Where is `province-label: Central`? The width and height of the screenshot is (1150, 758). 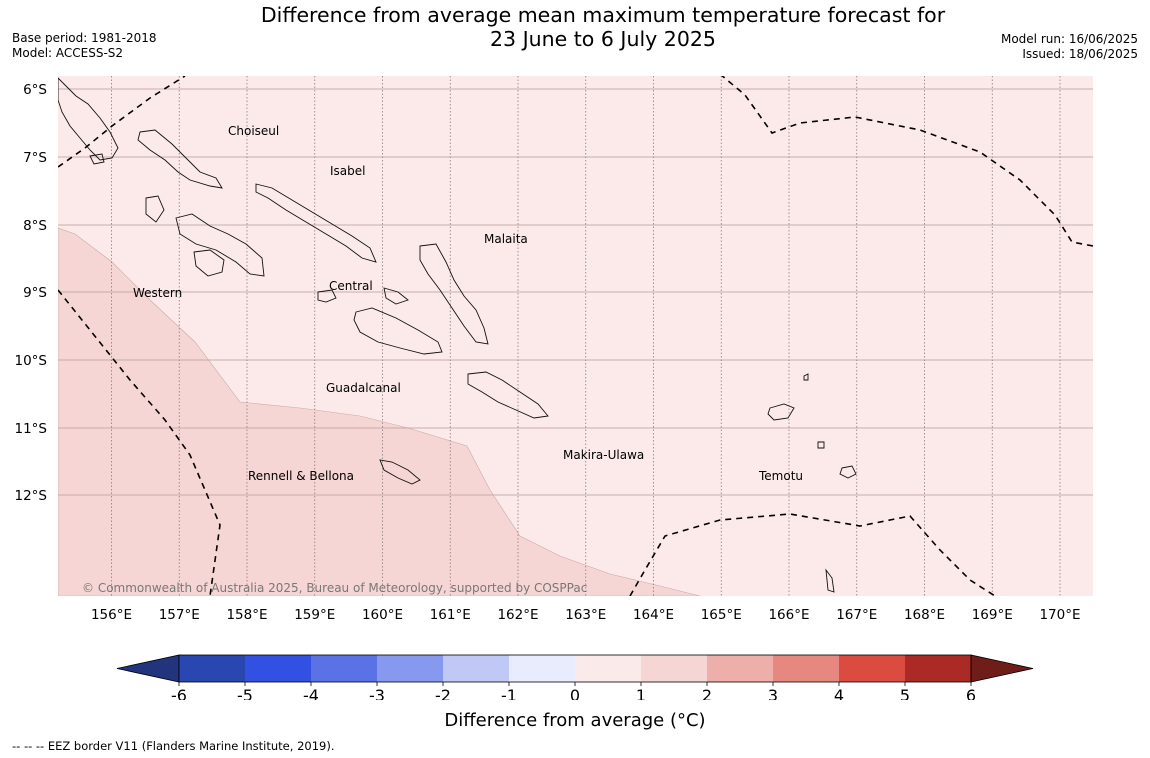
province-label: Central is located at coordinates (351, 286).